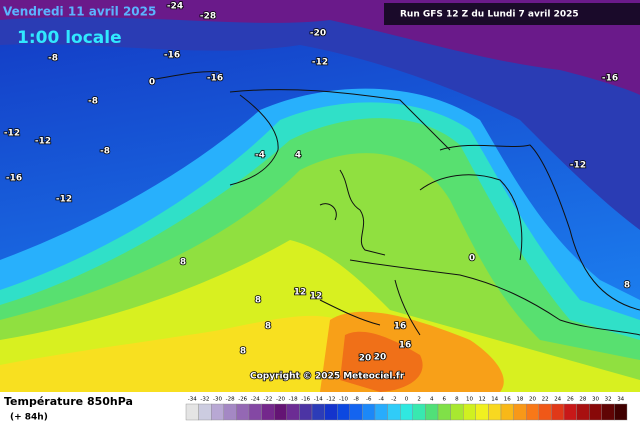 The image size is (640, 427). What do you see at coordinates (208, 17) in the screenshot?
I see `contour-label: -28` at bounding box center [208, 17].